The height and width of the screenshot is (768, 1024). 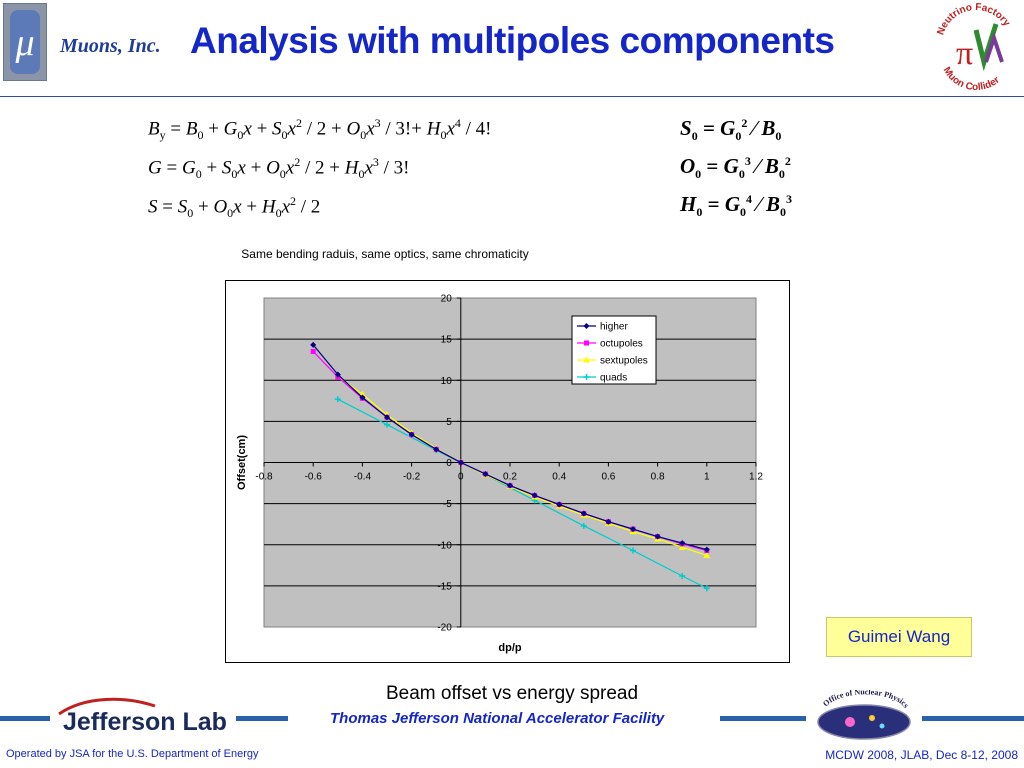 I want to click on data-point-octupoles, so click(x=313, y=351).